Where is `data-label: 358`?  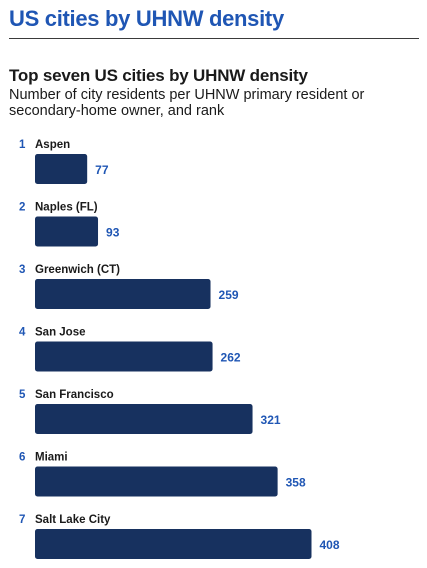 data-label: 358 is located at coordinates (296, 483).